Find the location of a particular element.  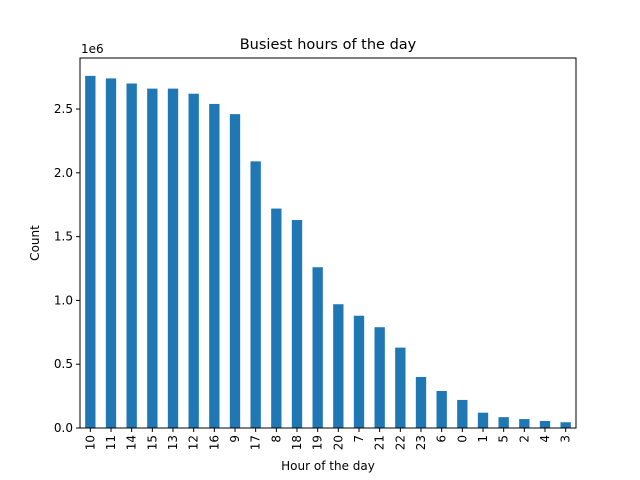

x-tick-label: 2 is located at coordinates (524, 439).